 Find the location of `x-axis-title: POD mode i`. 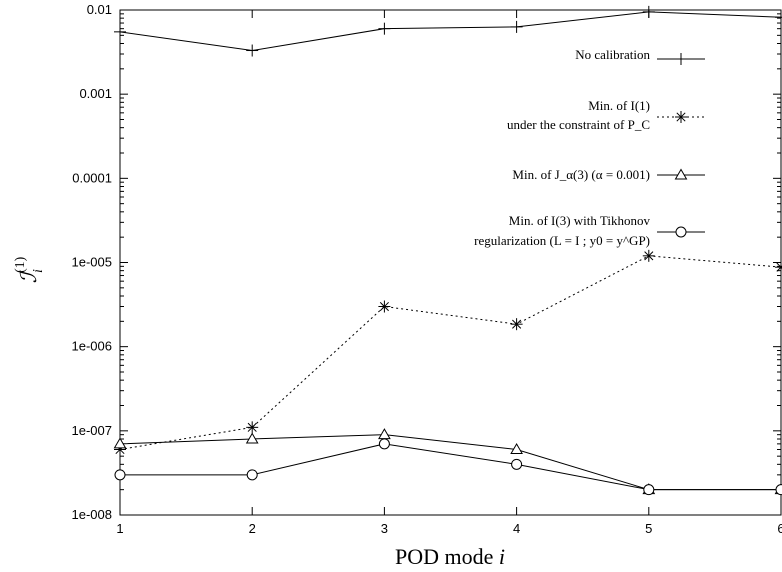

x-axis-title: POD mode i is located at coordinates (450, 556).